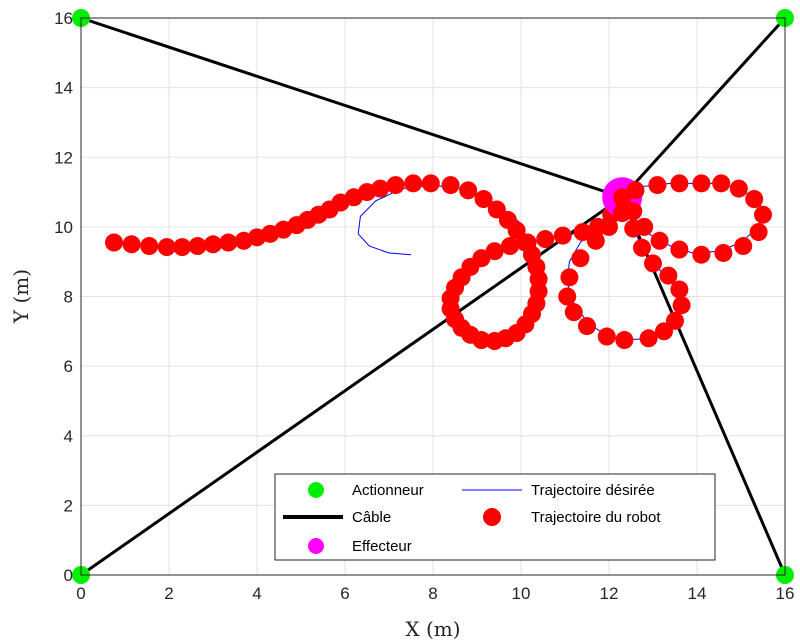 This screenshot has width=800, height=644. What do you see at coordinates (68, 575) in the screenshot?
I see `y-tick-label: 0` at bounding box center [68, 575].